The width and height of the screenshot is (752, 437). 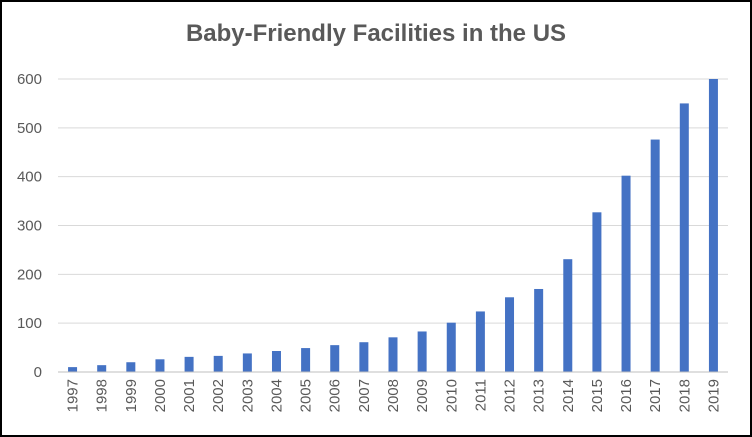 I want to click on bar-2013, so click(x=539, y=330).